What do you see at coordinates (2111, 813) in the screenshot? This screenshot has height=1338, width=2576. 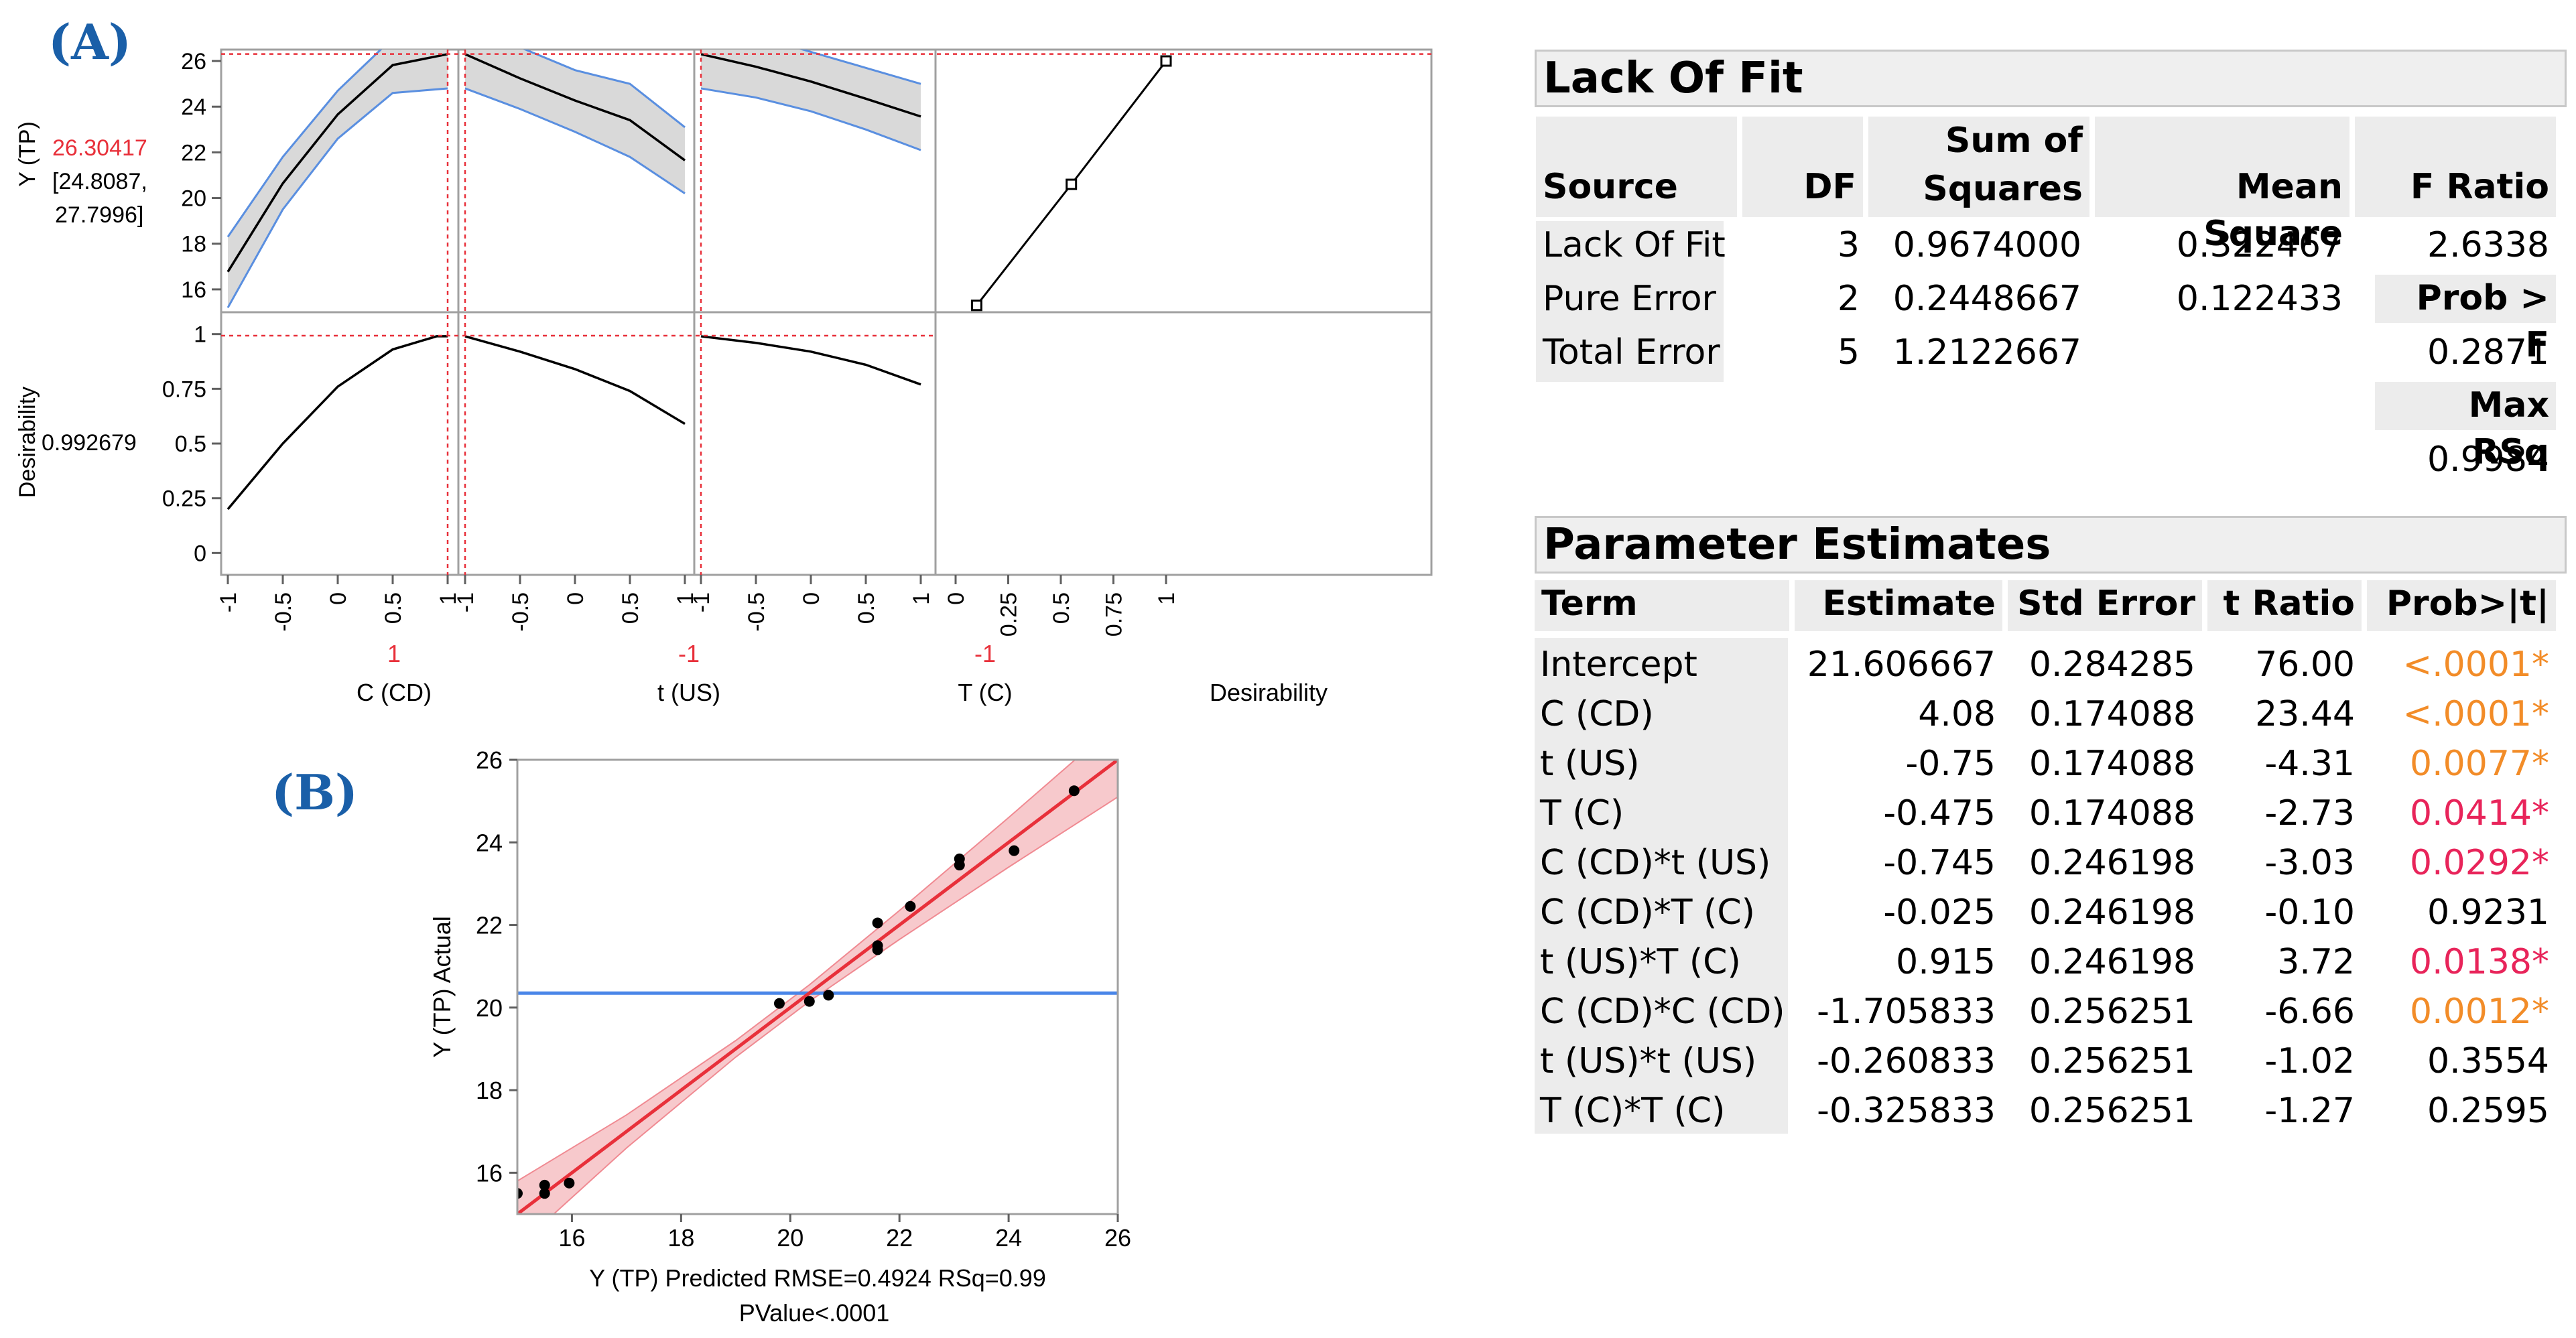 I see `pe-row-4-se: 0.174088` at bounding box center [2111, 813].